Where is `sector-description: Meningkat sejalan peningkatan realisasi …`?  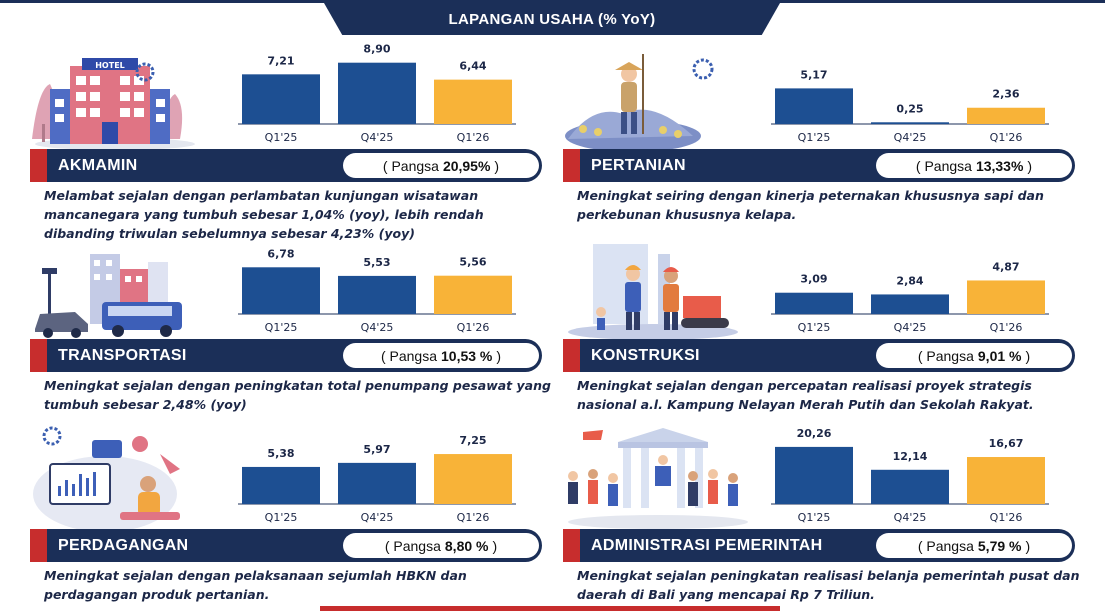
sector-description: Meningkat sejalan peningkatan realisasi … is located at coordinates (828, 585).